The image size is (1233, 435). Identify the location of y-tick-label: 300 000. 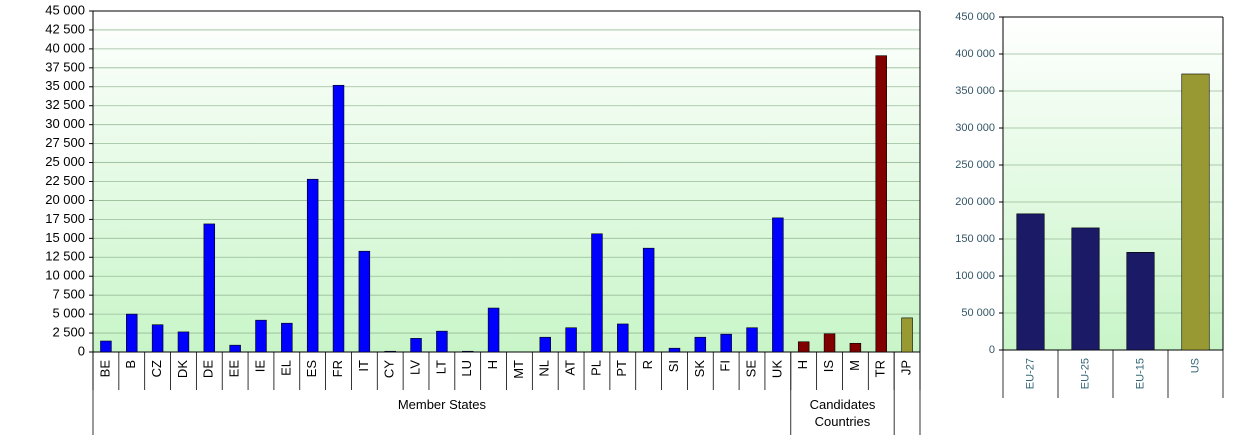
(975, 128).